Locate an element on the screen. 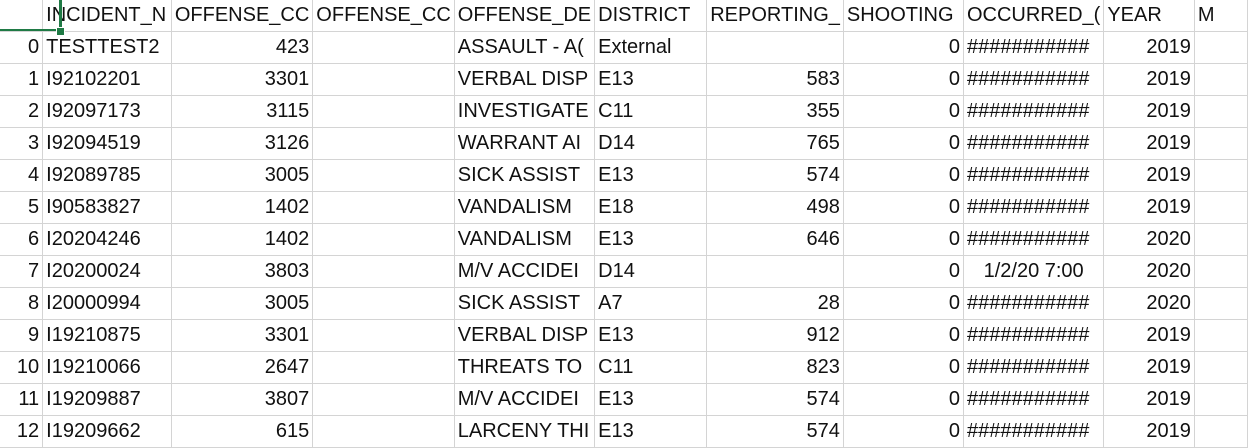 This screenshot has height=448, width=1248. table-cell: THREATS TO is located at coordinates (525, 367).